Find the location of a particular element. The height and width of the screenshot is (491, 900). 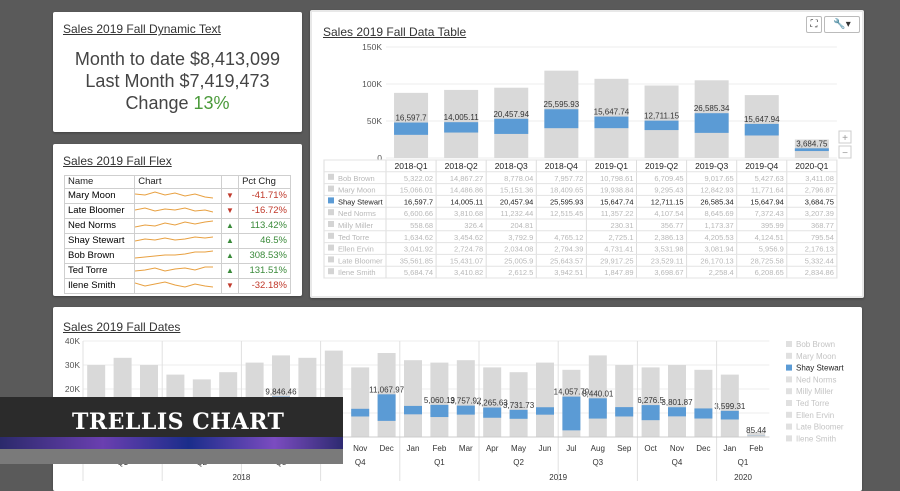

cell-value: 16,597.7 is located at coordinates (418, 201).